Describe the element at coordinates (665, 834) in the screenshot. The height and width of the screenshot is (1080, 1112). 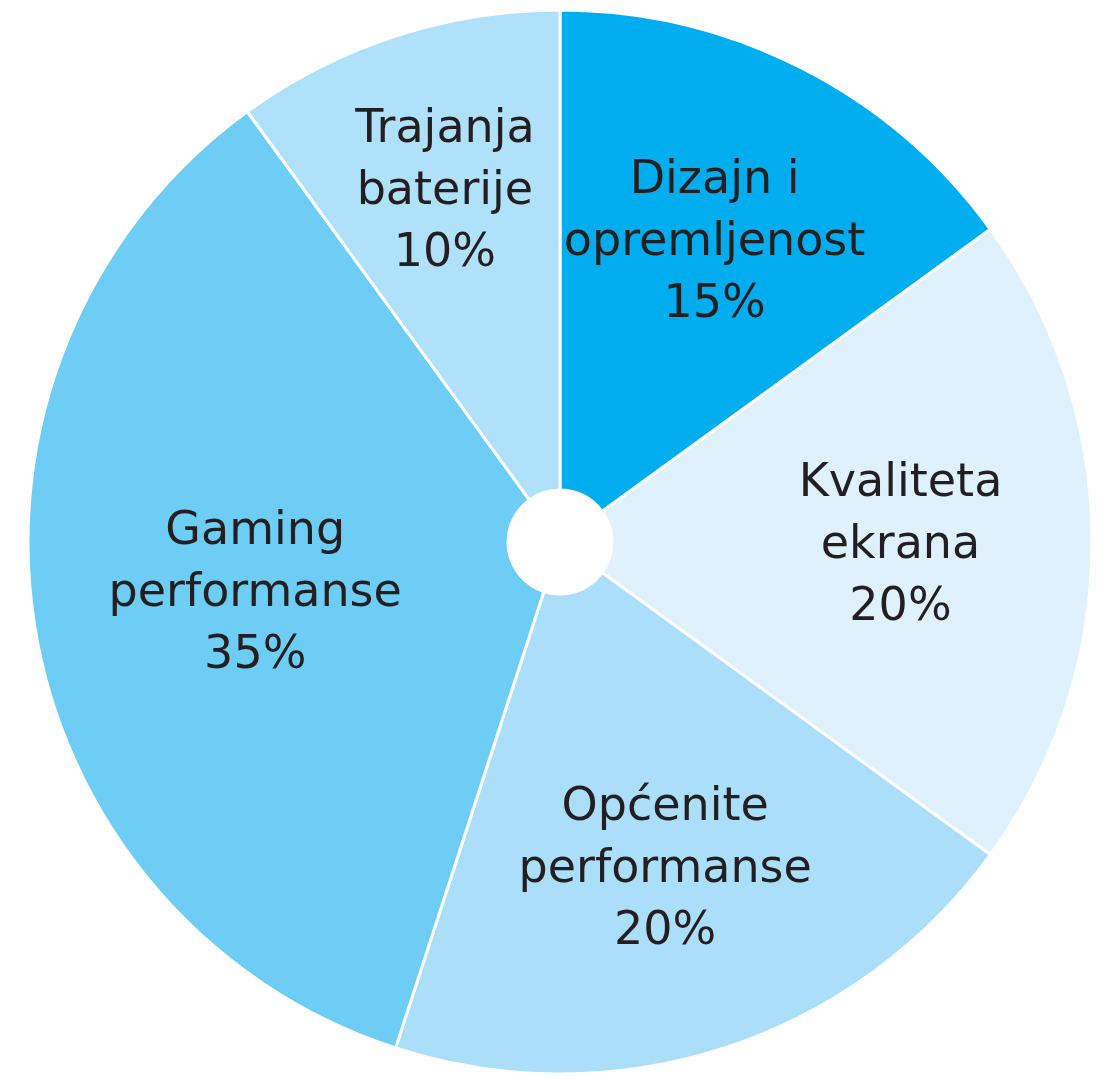
I see `slice-label: Općenite performanse` at that location.